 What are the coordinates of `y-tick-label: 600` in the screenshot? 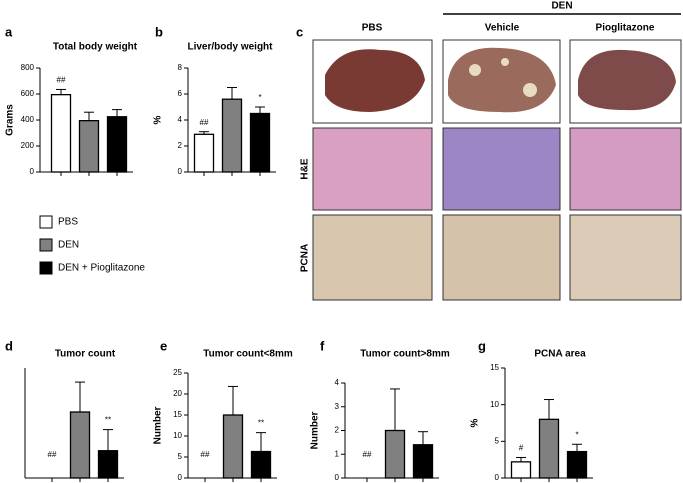 It's located at (28, 93).